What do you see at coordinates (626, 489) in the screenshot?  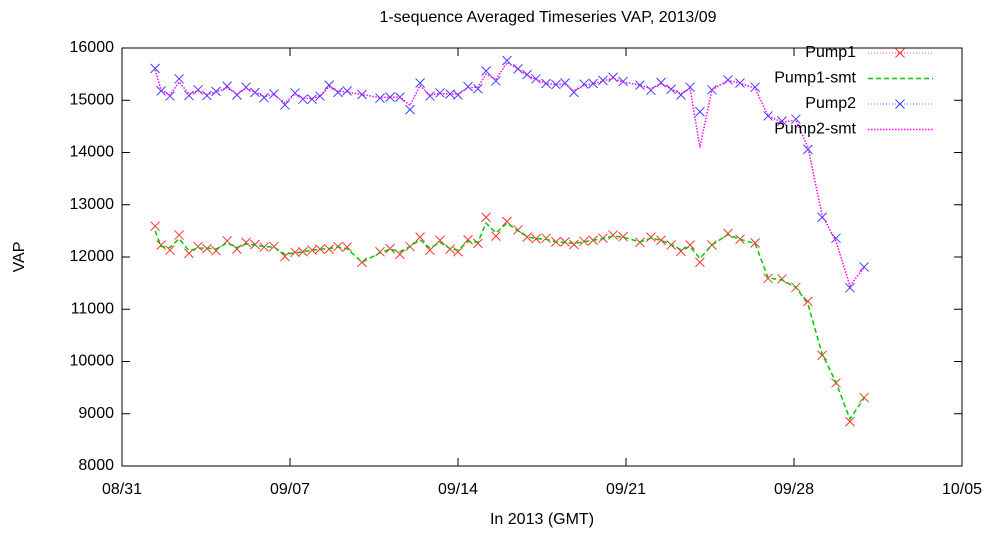 I see `x-tick-label: 09/21` at bounding box center [626, 489].